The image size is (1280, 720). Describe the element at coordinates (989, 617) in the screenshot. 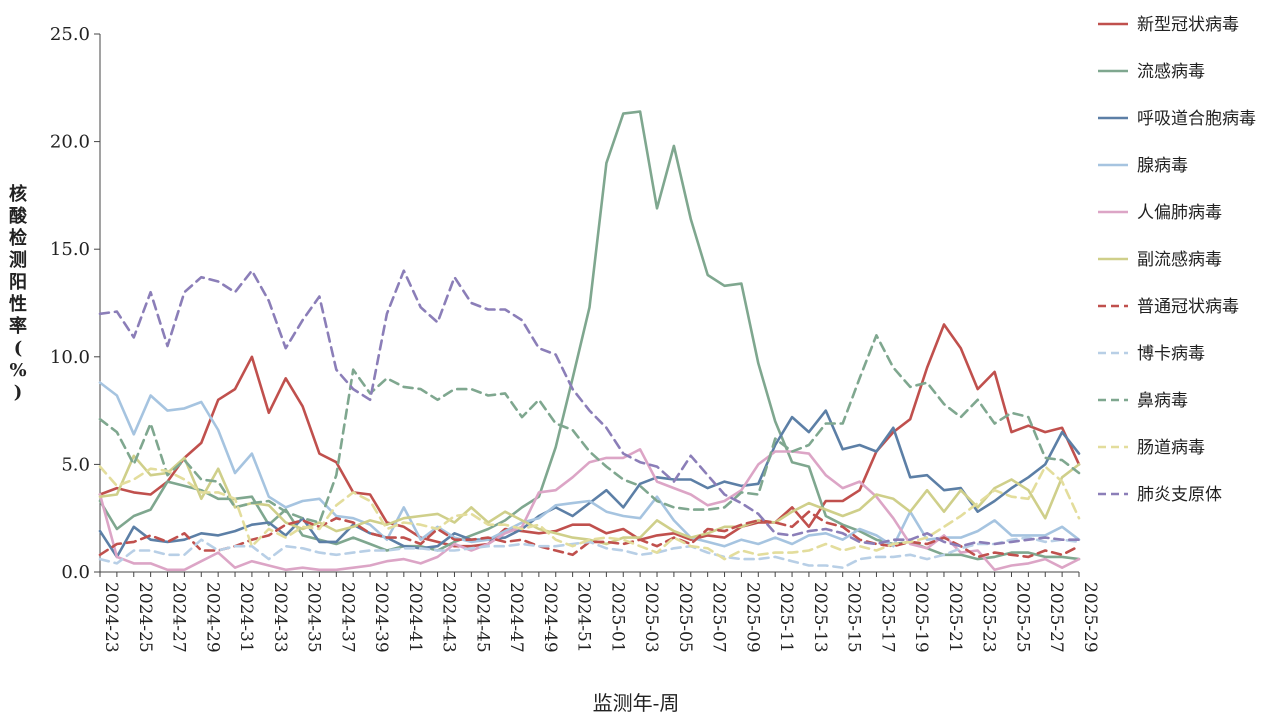

I see `x-tick-label: 2025-23` at that location.